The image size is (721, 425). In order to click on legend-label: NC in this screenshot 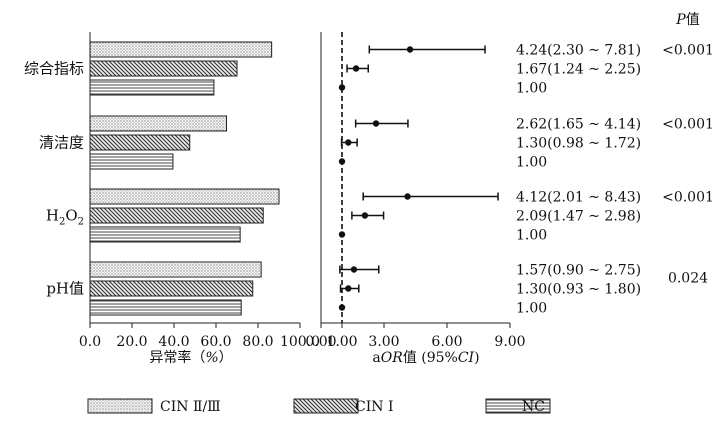, I will do `click(533, 407)`.